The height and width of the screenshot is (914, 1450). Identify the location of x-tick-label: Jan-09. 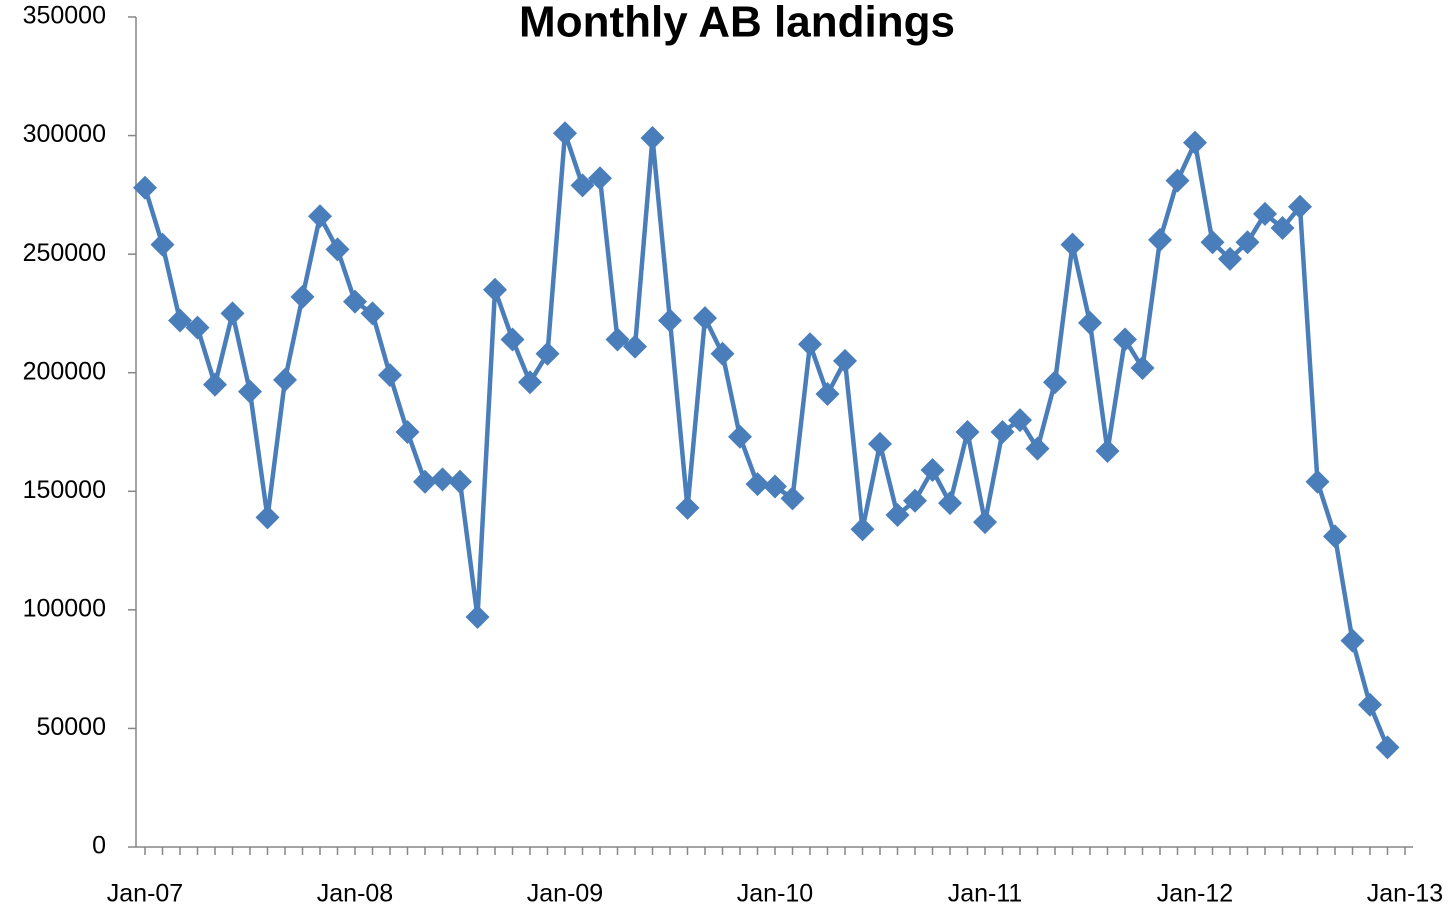
(565, 894).